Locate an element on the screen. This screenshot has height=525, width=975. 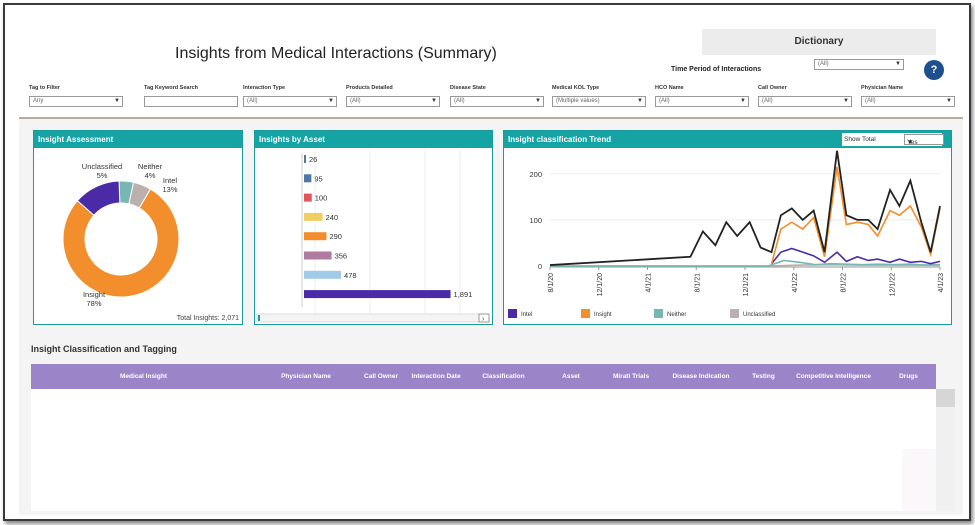
x-tick-label: 12/1/22 is located at coordinates (892, 284).